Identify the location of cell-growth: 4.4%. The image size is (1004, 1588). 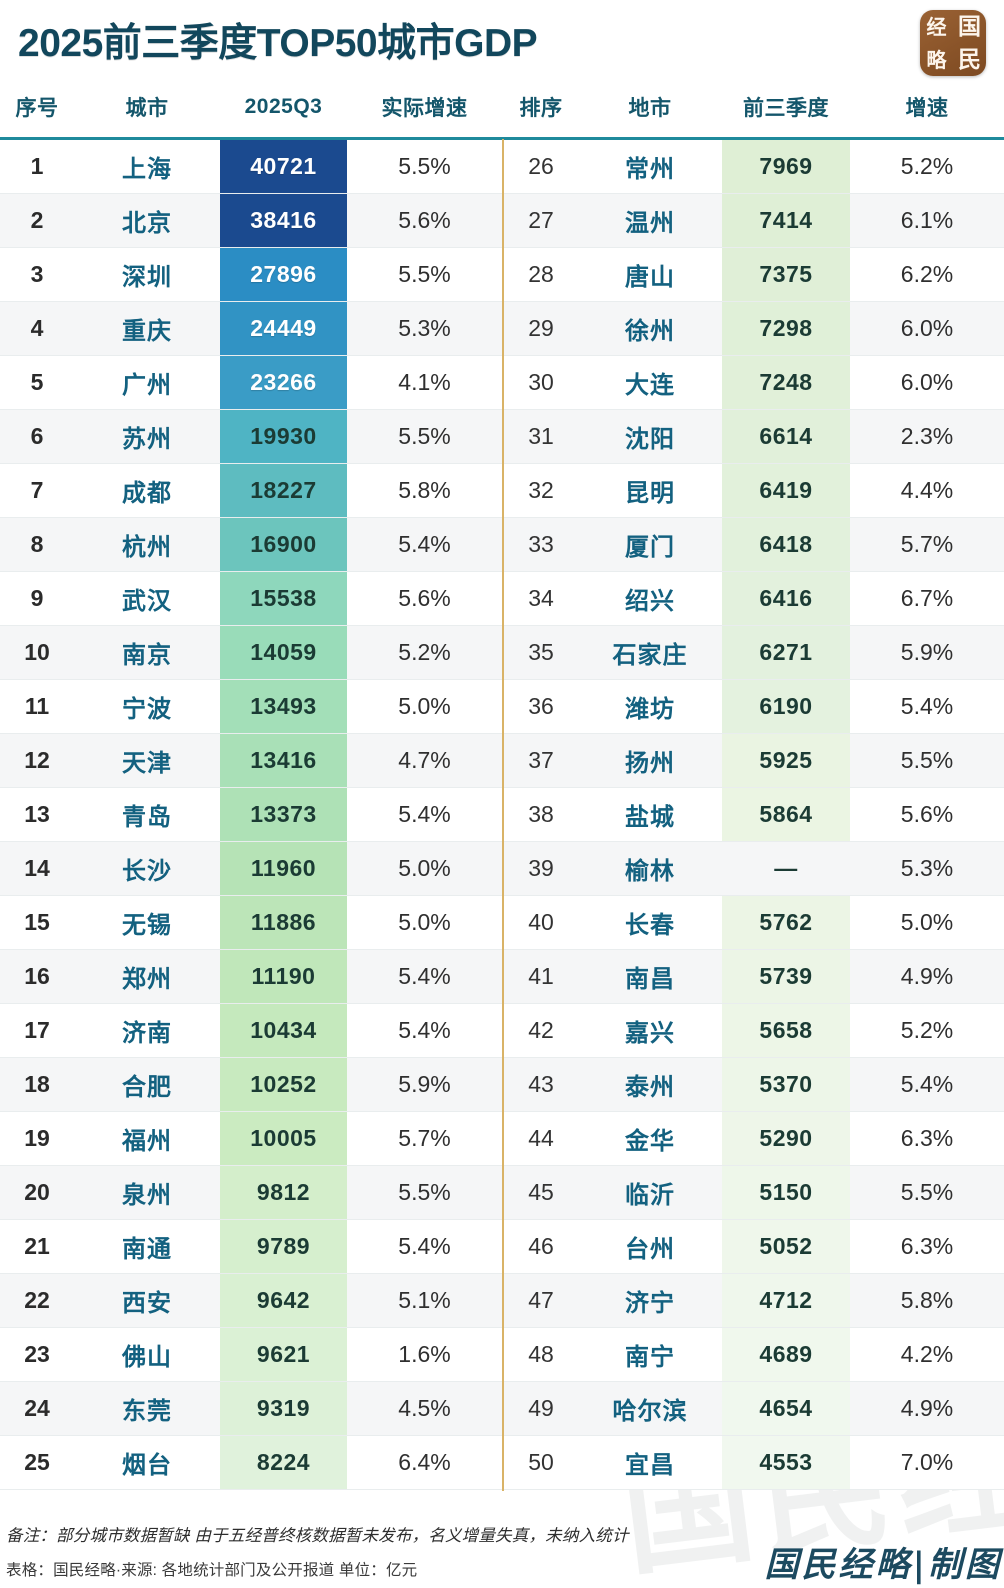
(927, 490).